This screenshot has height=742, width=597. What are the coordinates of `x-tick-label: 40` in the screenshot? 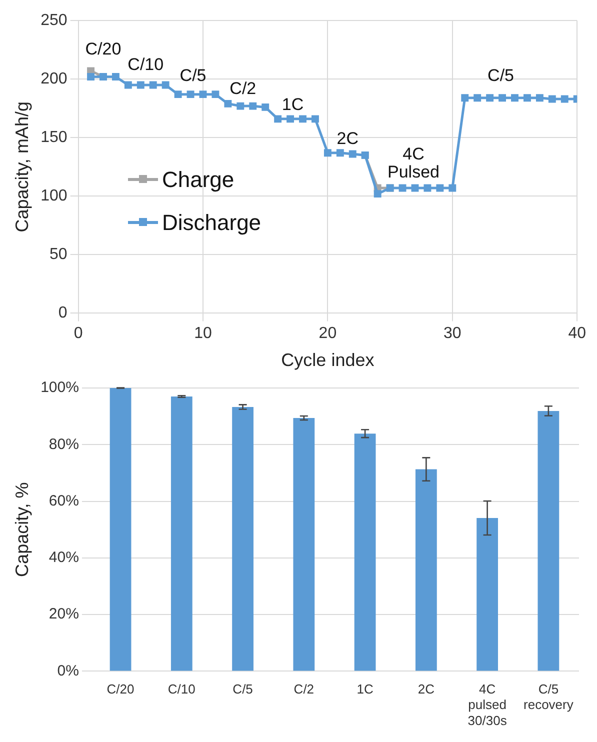 It's located at (577, 333).